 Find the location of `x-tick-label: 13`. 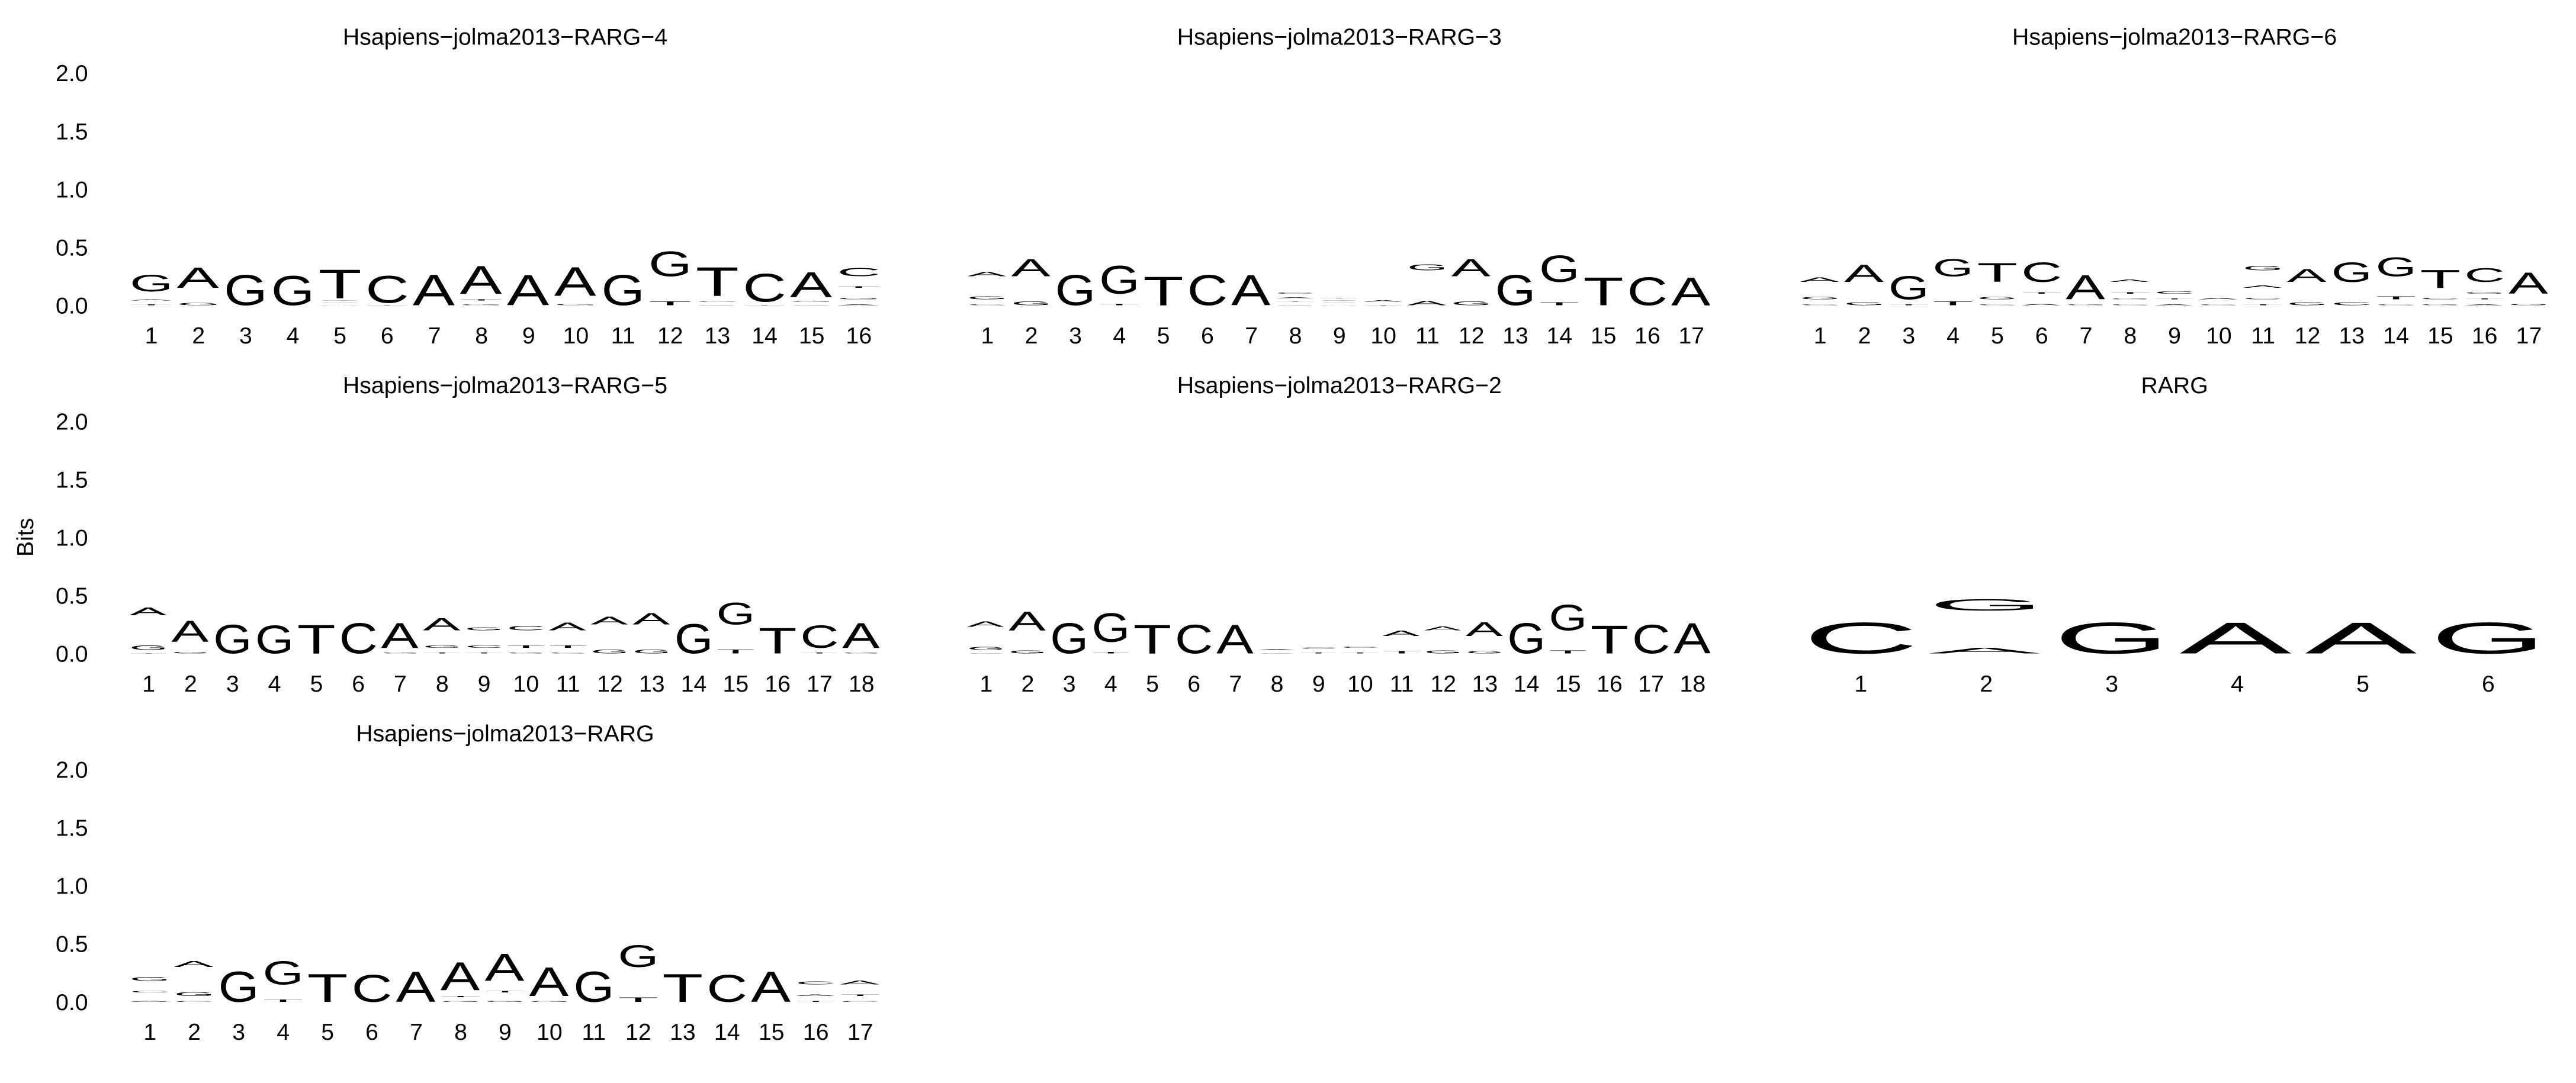

x-tick-label: 13 is located at coordinates (718, 336).